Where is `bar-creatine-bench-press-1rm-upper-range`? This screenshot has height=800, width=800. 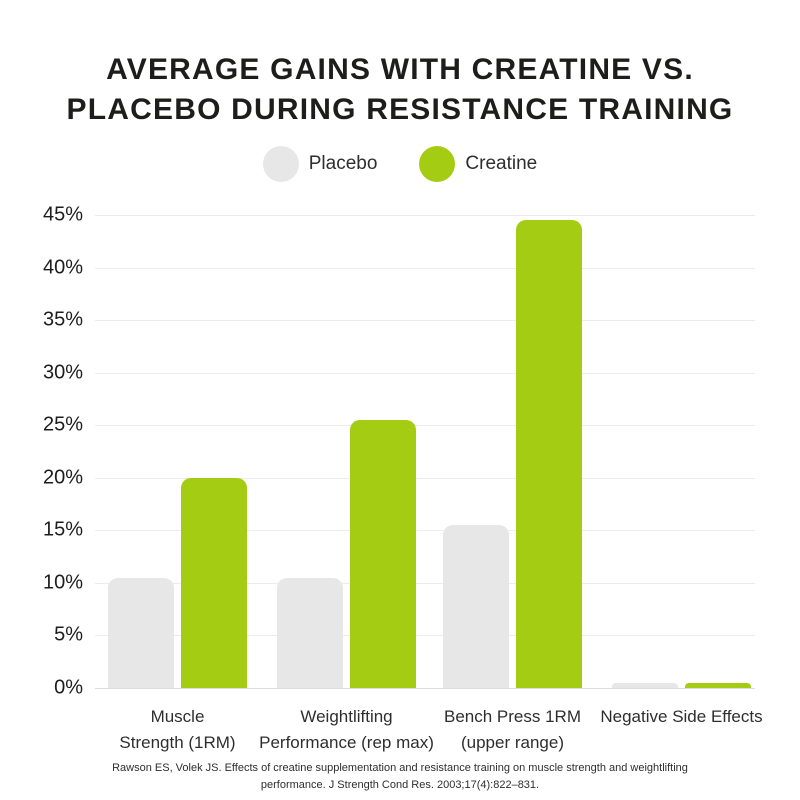 bar-creatine-bench-press-1rm-upper-range is located at coordinates (549, 454).